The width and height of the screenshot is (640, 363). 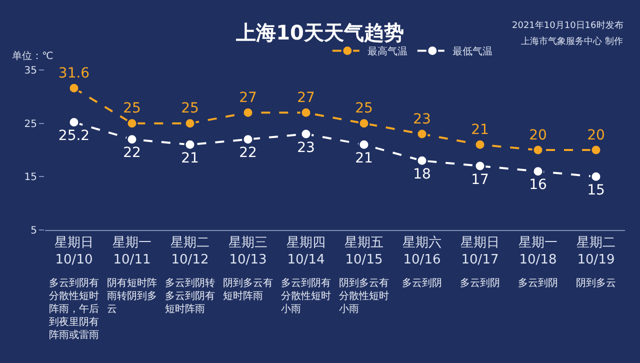 I want to click on x-tick-label: 星期四 10/14, so click(x=306, y=252).